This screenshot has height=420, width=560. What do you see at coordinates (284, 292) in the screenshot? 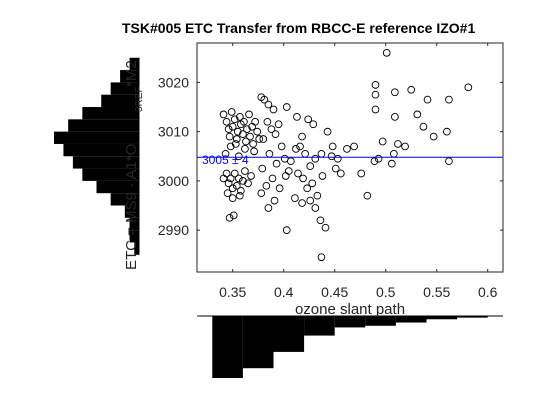
I see `x-tick-label: 0.4` at bounding box center [284, 292].